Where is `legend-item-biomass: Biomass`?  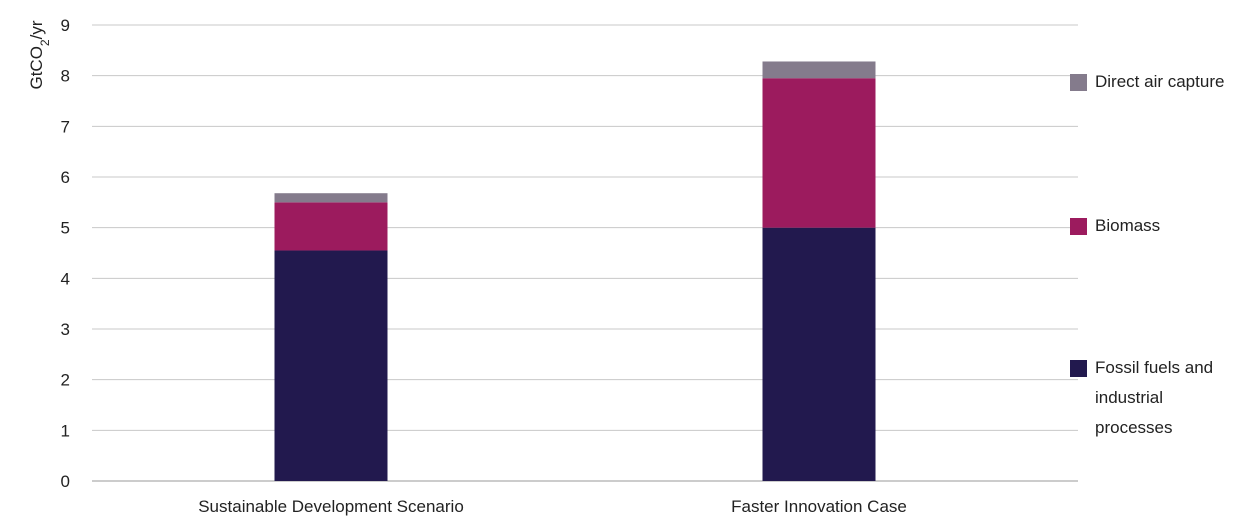 legend-item-biomass: Biomass is located at coordinates (1157, 227).